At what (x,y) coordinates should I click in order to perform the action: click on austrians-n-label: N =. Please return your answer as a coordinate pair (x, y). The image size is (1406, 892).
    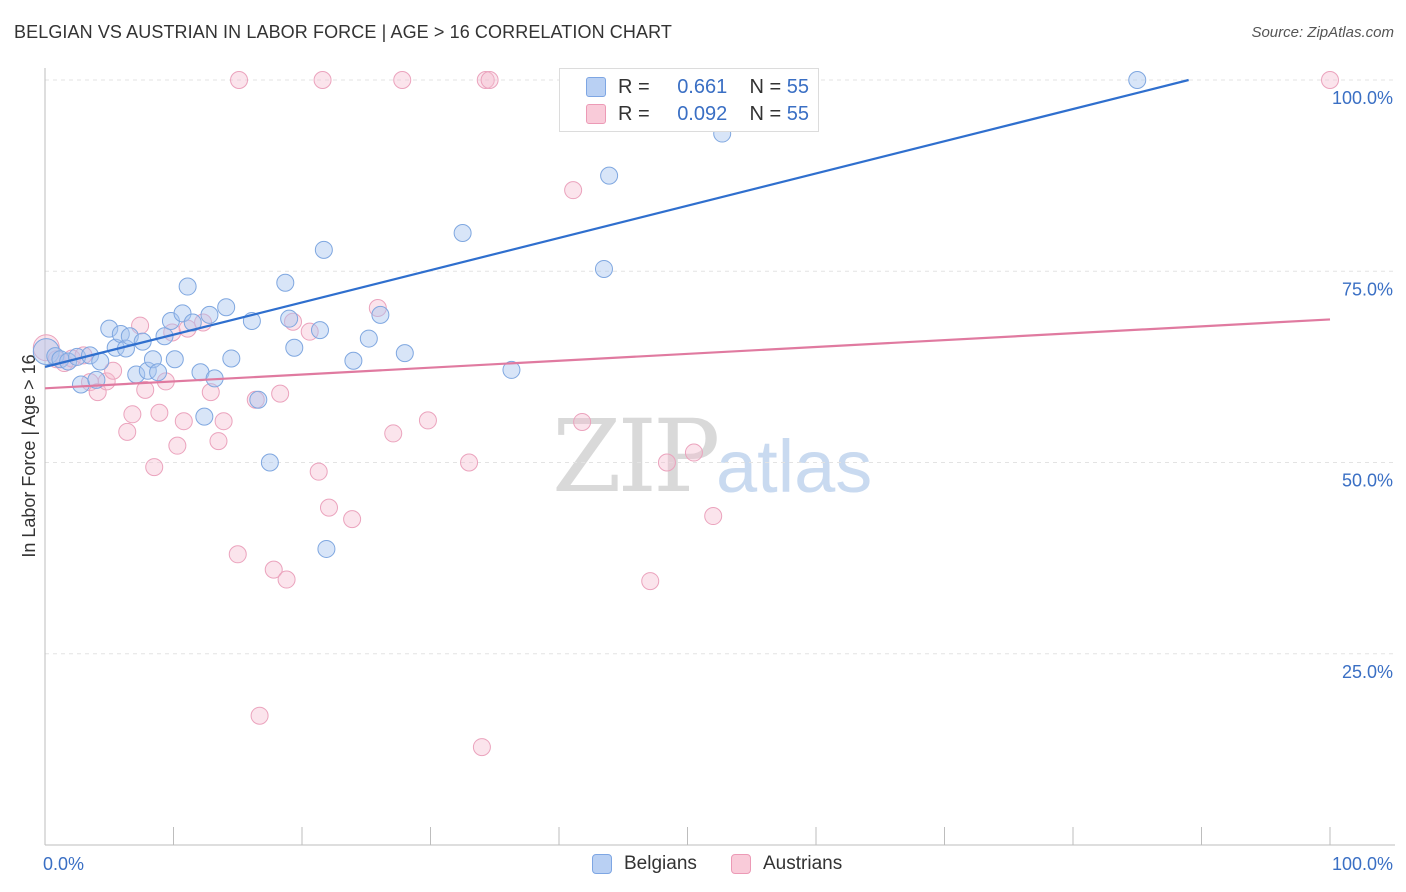
    Looking at the image, I should click on (765, 113).